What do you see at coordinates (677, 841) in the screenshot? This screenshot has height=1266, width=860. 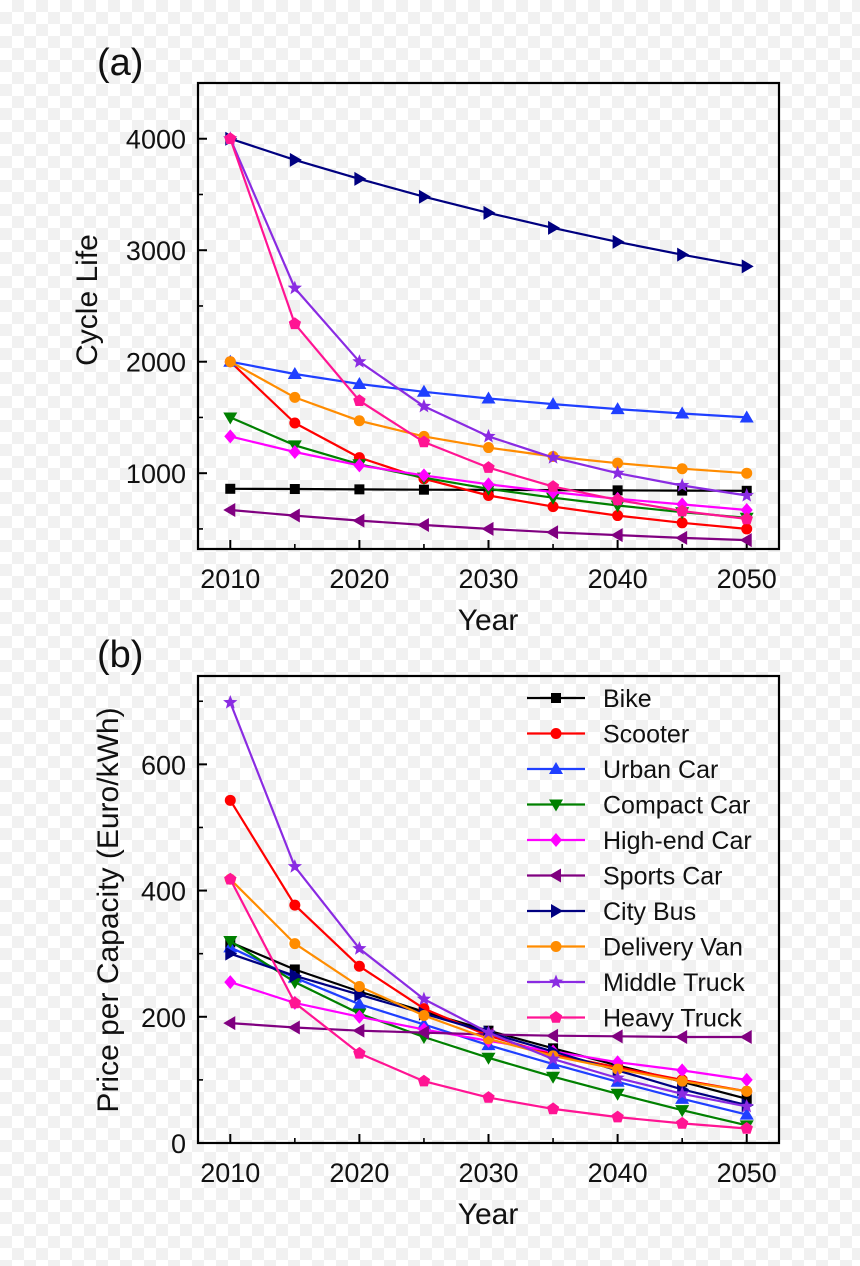 I see `legend-label: High-end Car` at bounding box center [677, 841].